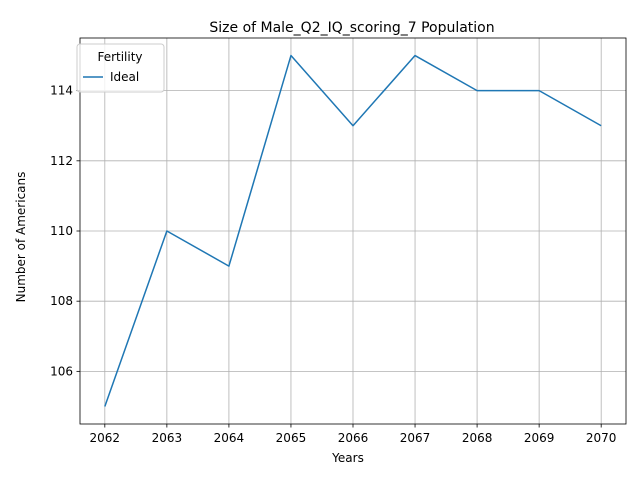 This screenshot has width=640, height=480. I want to click on y-tick-label: 114, so click(61, 91).